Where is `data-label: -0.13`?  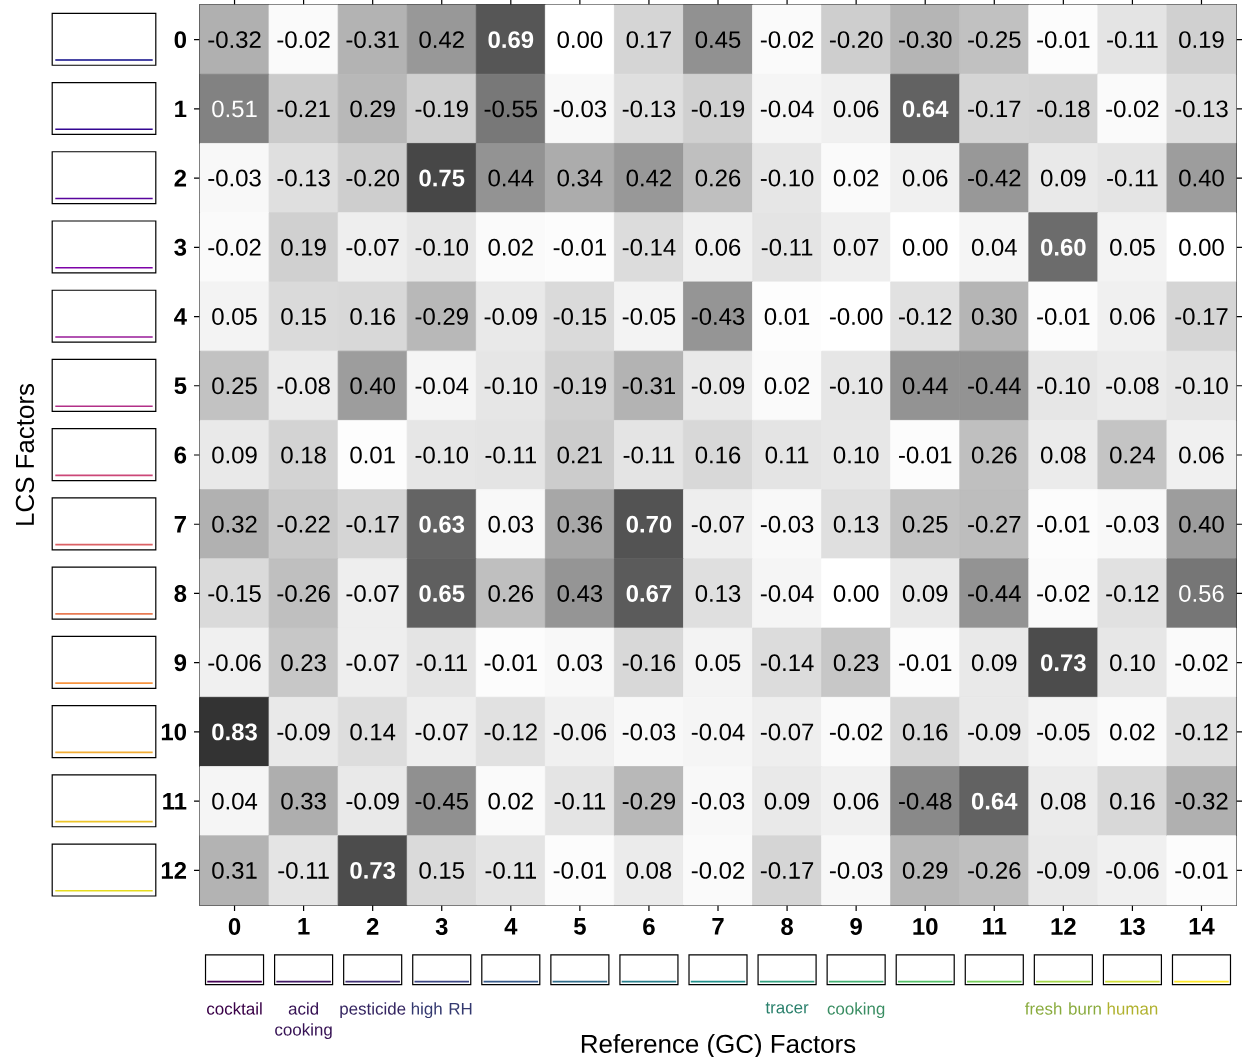 data-label: -0.13 is located at coordinates (303, 178).